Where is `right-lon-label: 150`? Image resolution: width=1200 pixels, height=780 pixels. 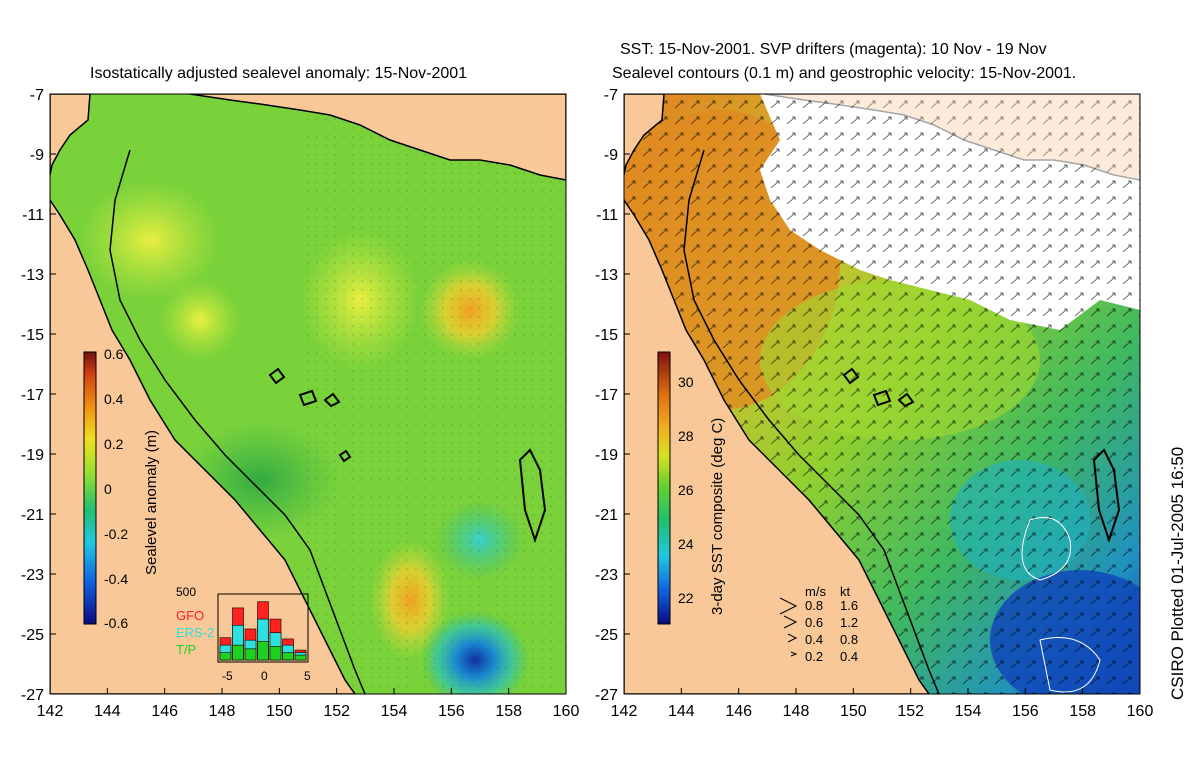
right-lon-label: 150 is located at coordinates (853, 711).